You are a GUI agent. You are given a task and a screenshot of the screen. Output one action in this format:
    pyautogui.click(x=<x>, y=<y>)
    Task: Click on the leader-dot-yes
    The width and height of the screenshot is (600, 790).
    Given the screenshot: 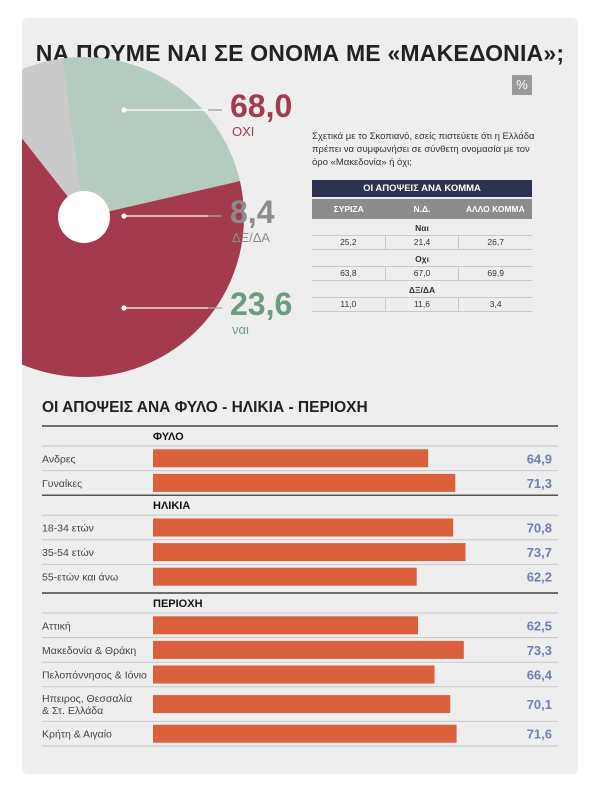 What is the action you would take?
    pyautogui.click(x=124, y=308)
    